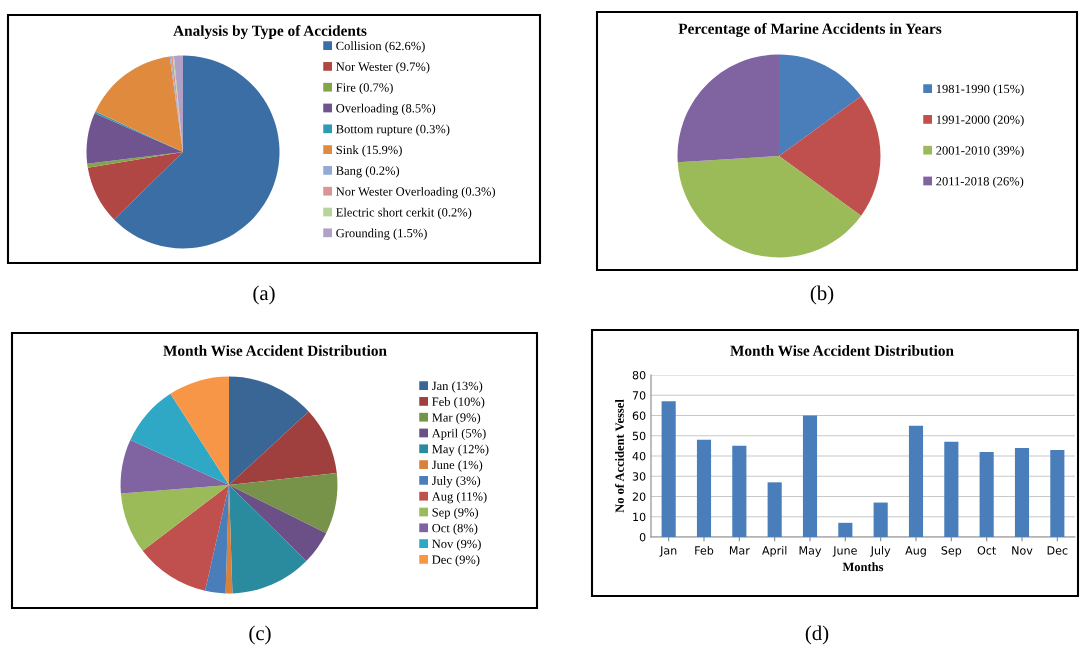 This screenshot has height=648, width=1081. I want to click on text: (c), so click(260, 635).